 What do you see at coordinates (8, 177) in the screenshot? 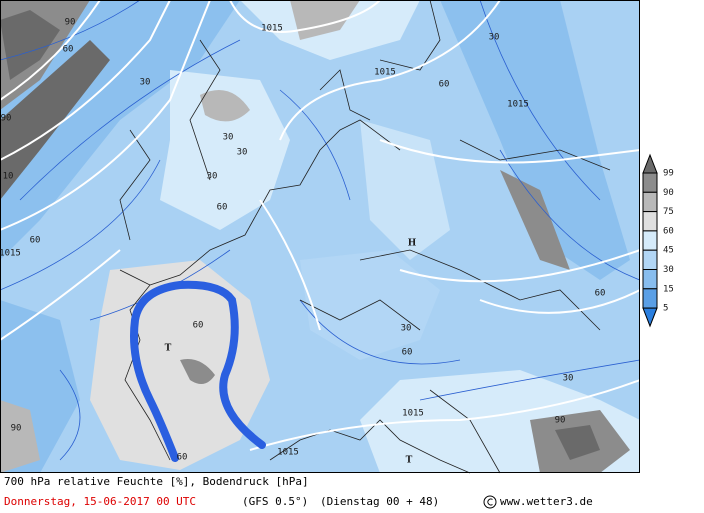
I see `humidity-label: 10` at bounding box center [8, 177].